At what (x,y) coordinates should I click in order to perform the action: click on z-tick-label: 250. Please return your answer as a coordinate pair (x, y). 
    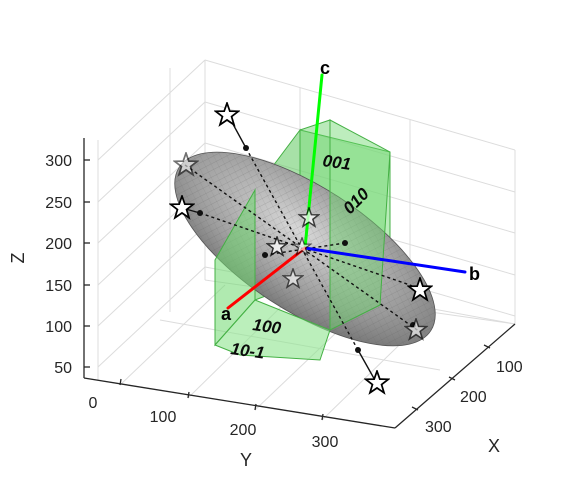
    Looking at the image, I should click on (58, 203).